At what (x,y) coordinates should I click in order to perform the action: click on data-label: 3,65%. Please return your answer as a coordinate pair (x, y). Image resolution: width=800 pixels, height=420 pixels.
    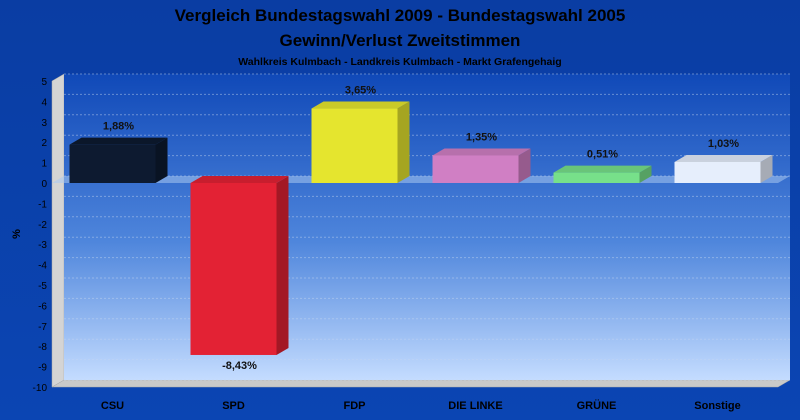
    Looking at the image, I should click on (360, 91).